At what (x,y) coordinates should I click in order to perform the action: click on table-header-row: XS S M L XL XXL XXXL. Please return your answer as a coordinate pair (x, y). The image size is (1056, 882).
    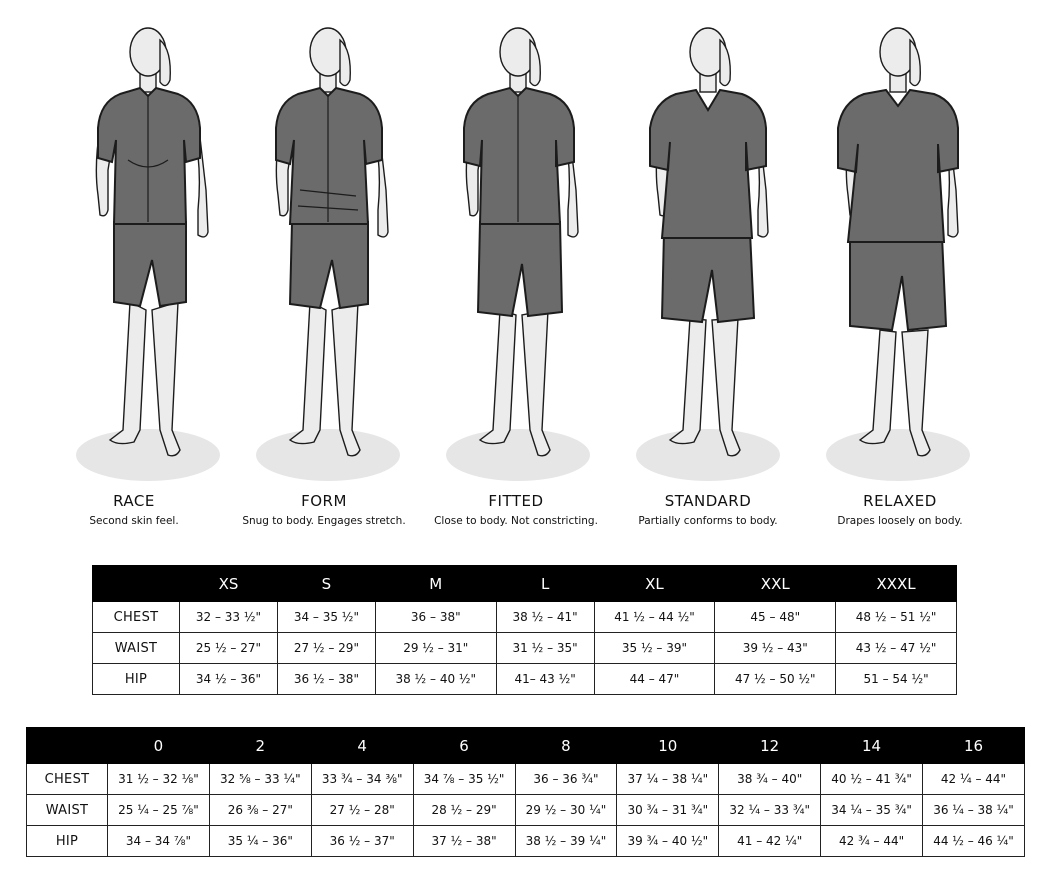
    Looking at the image, I should click on (524, 583).